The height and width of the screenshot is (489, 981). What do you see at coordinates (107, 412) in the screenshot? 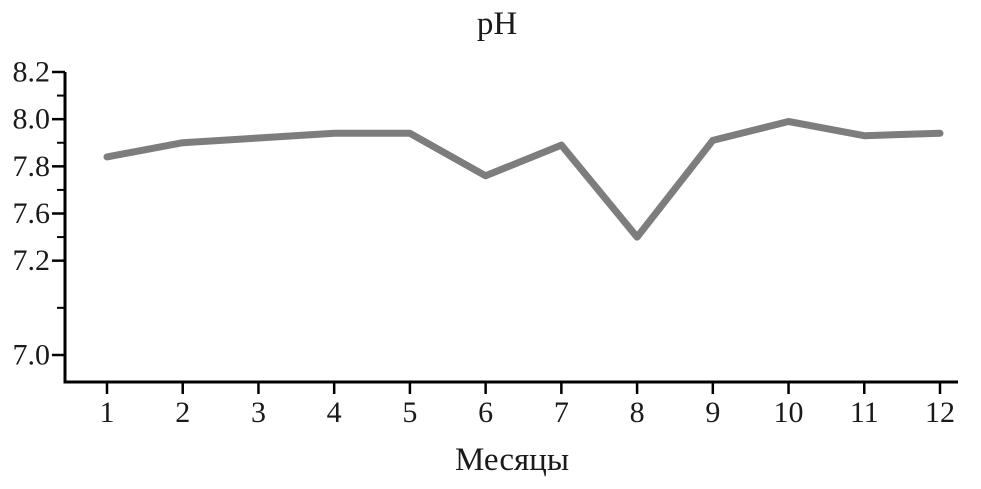
I see `x-tick-label: 1` at bounding box center [107, 412].